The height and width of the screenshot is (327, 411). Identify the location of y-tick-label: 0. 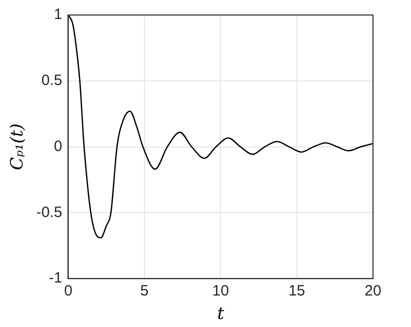
(58, 146).